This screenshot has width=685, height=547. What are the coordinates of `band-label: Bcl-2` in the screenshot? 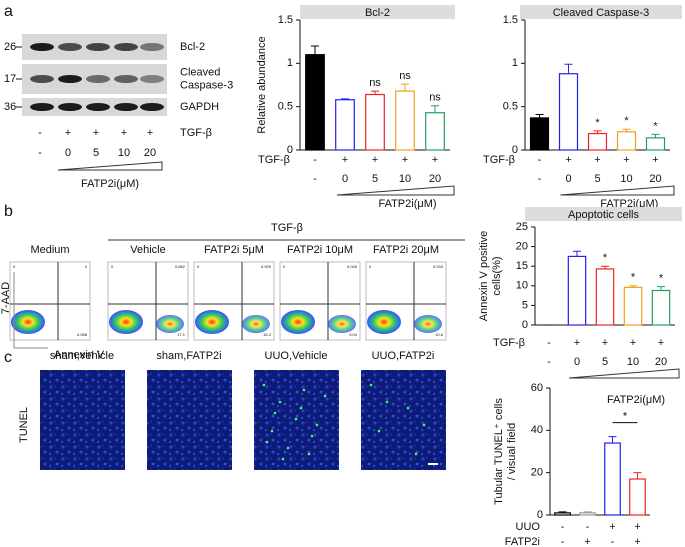 It's located at (192, 47).